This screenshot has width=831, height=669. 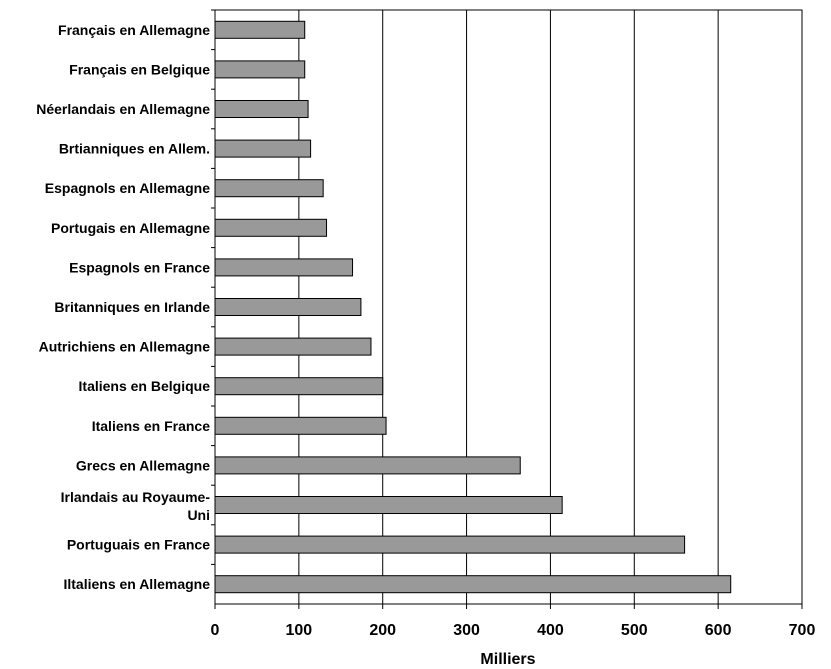 I want to click on x-axis-ticks: 0 100 200 300 400 500 600 700, so click(x=513, y=621).